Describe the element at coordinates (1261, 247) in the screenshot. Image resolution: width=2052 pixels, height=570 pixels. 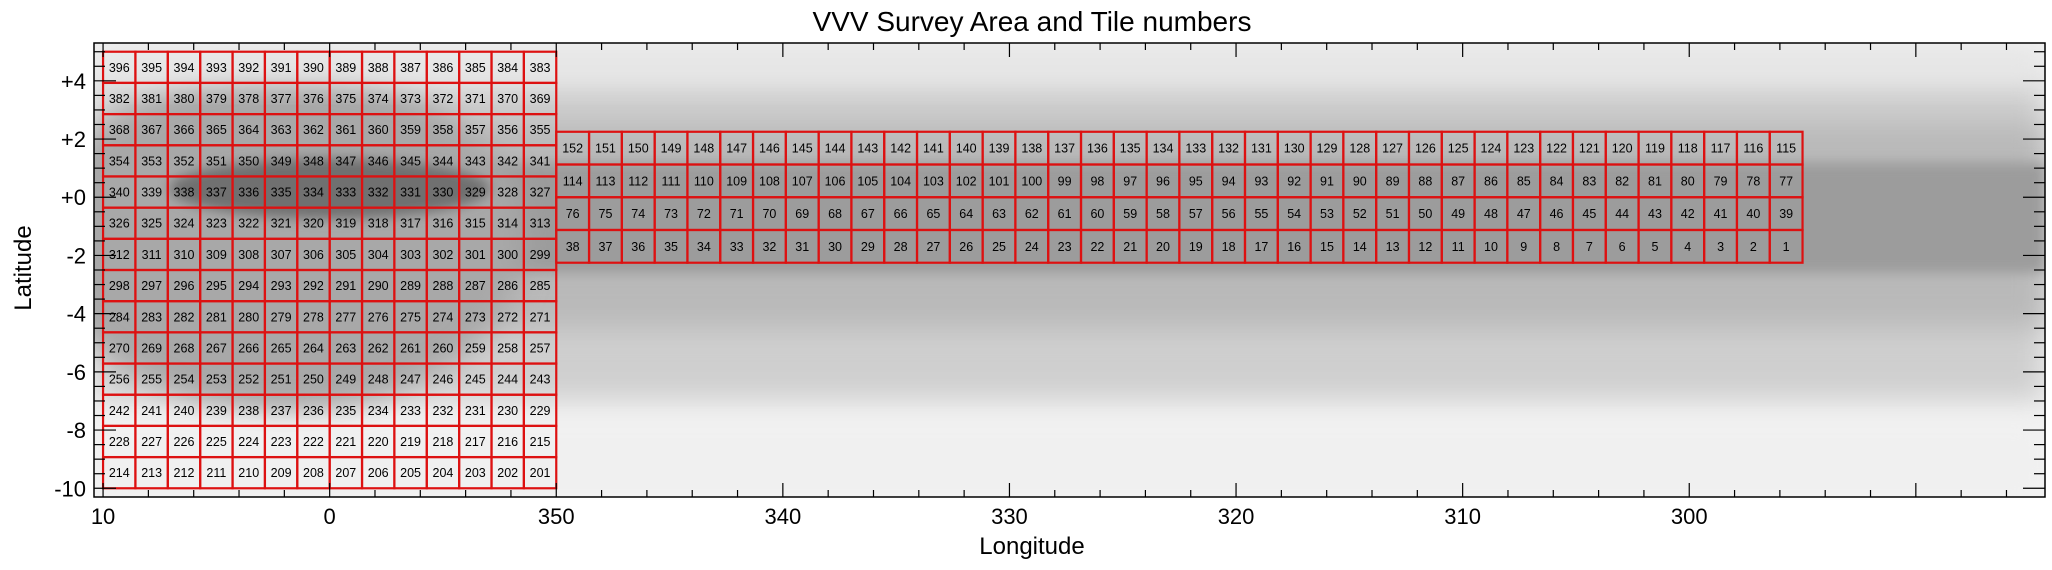
I see `tile-number: 17` at that location.